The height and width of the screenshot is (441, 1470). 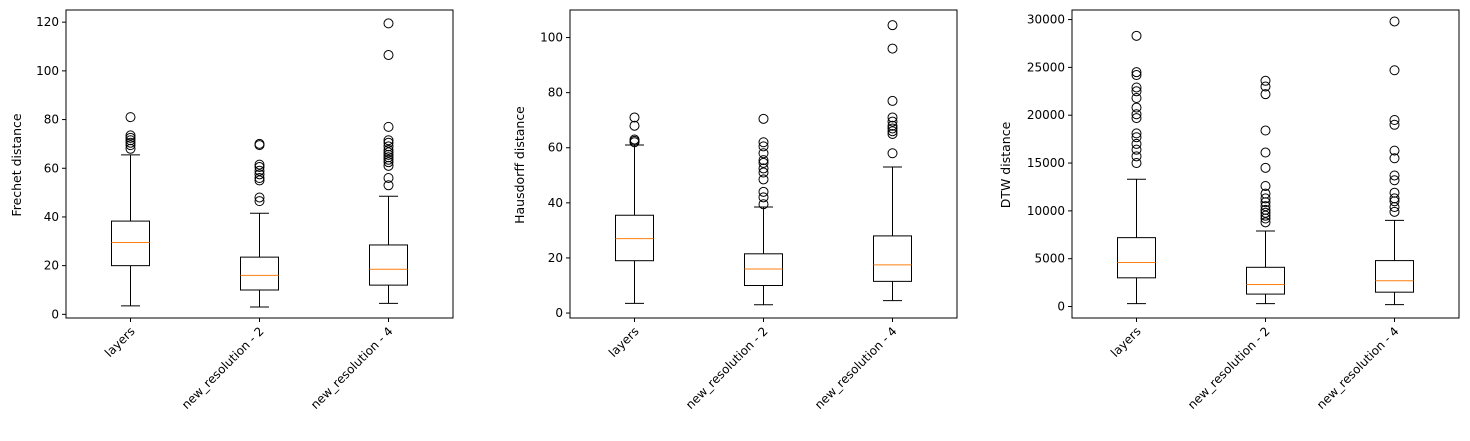 What do you see at coordinates (51, 266) in the screenshot?
I see `y-tick-label: 20` at bounding box center [51, 266].